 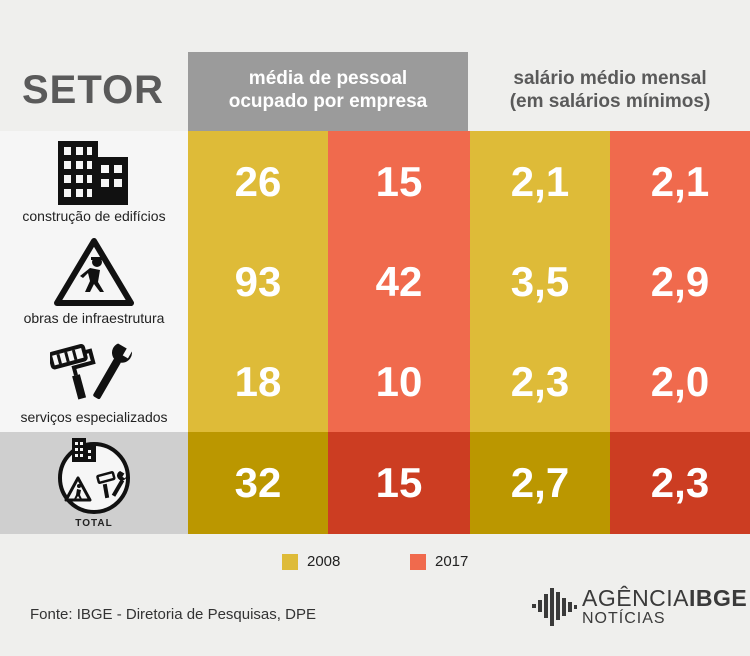 I want to click on data-cell: 18, so click(x=258, y=382).